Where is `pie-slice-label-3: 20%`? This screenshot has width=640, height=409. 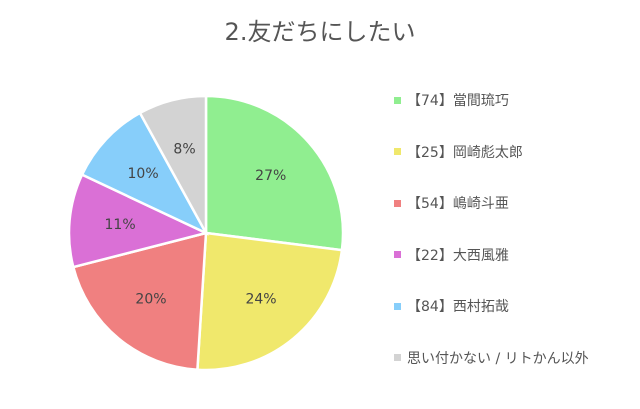
pie-slice-label-3: 20% is located at coordinates (150, 300).